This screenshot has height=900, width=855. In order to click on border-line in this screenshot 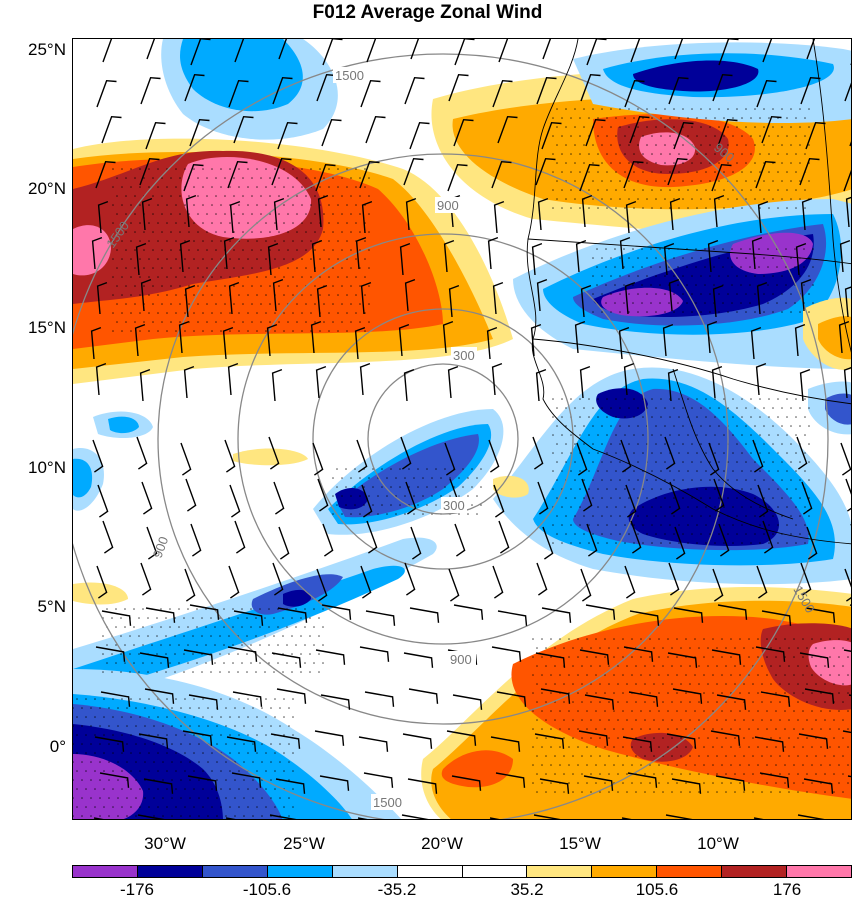, I will do `click(691, 371)`.